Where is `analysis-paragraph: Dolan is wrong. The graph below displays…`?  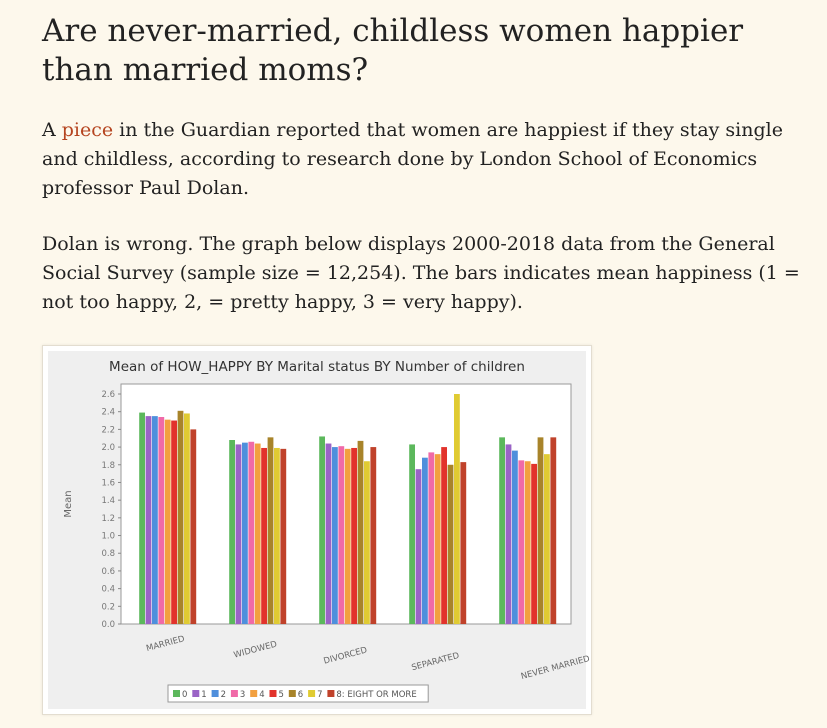 analysis-paragraph: Dolan is wrong. The graph below displays… is located at coordinates (421, 273).